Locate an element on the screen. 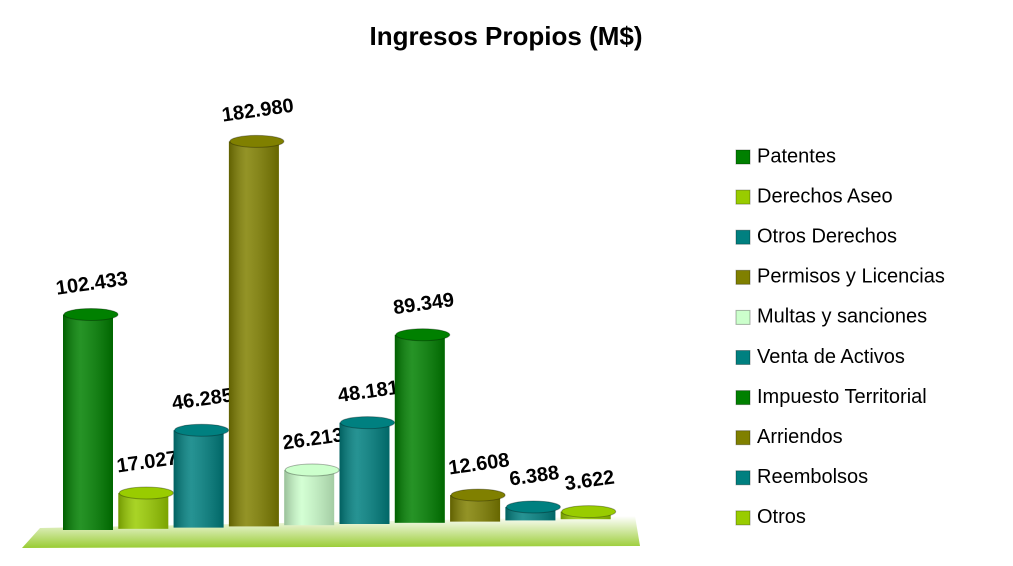  legend-label: Otros is located at coordinates (781, 517).